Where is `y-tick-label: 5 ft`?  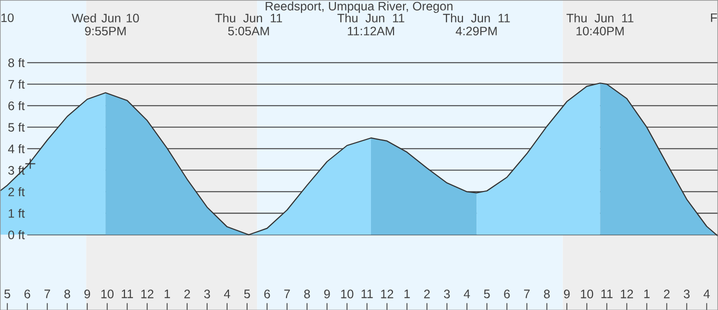
y-tick-label: 5 ft is located at coordinates (16, 127).